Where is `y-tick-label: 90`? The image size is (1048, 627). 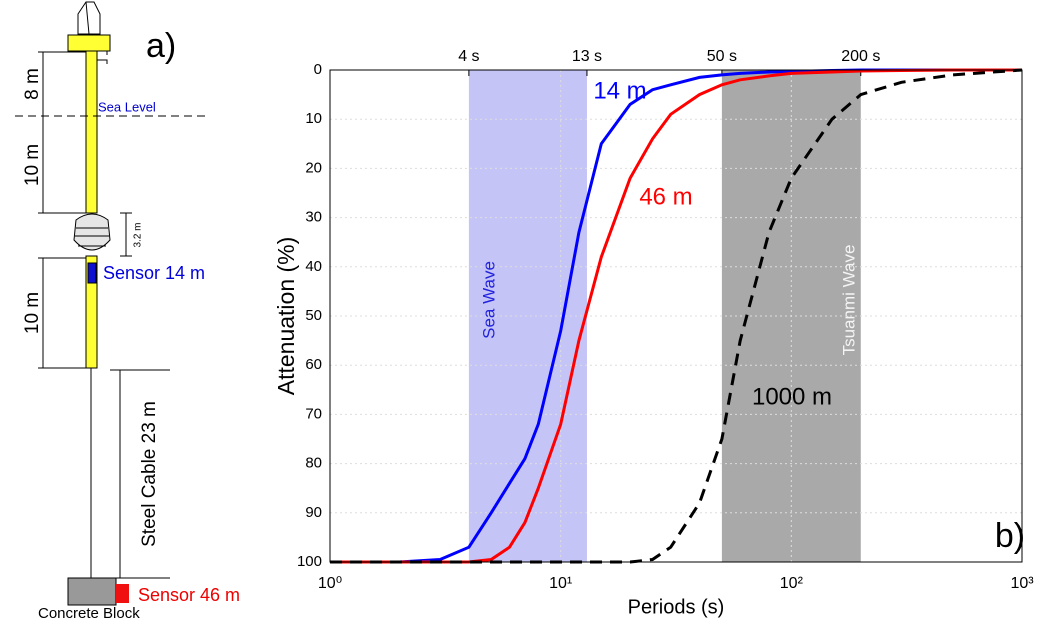 y-tick-label: 90 is located at coordinates (313, 512).